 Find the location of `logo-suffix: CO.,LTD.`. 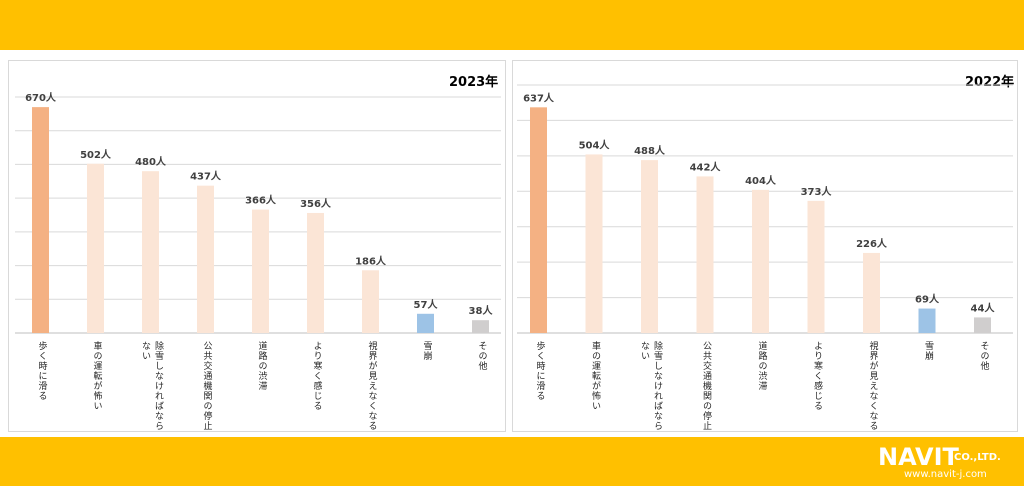

logo-suffix: CO.,LTD. is located at coordinates (977, 457).